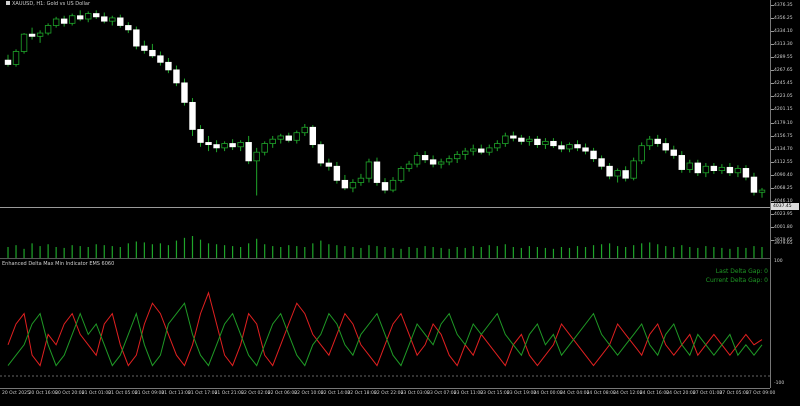  Describe the element at coordinates (385, 258) in the screenshot. I see `subwindow-separator` at that location.